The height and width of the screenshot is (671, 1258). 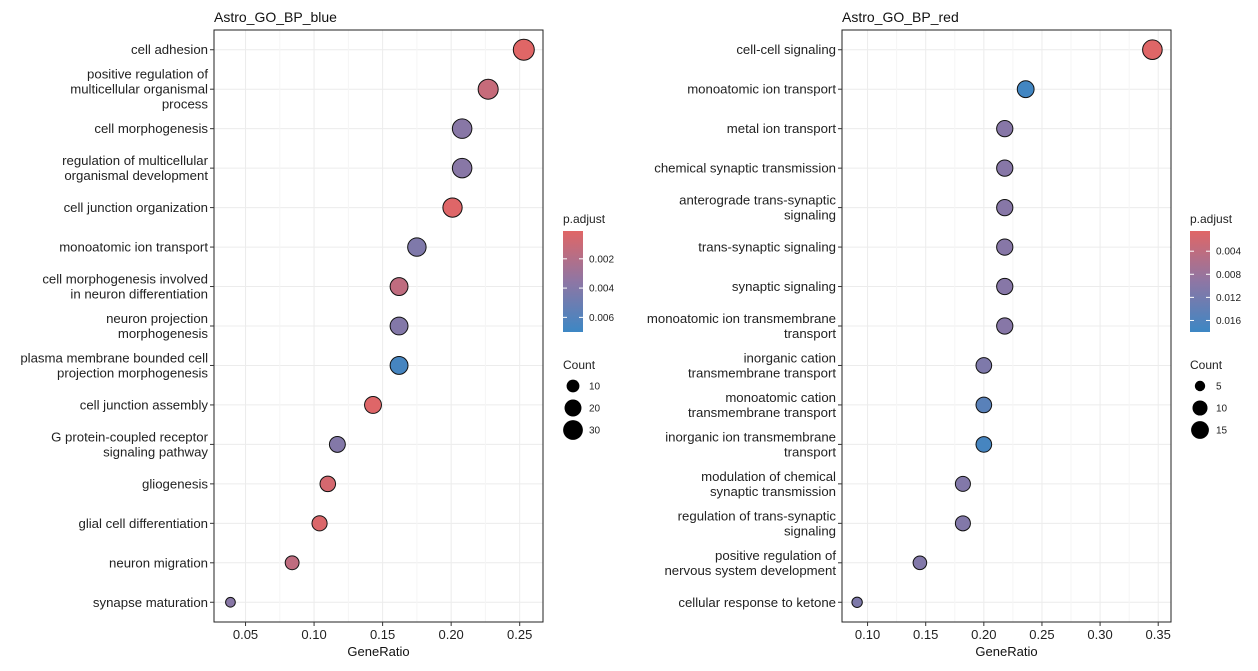 I want to click on panel-title: Astro_GO_BP_red, so click(x=900, y=17).